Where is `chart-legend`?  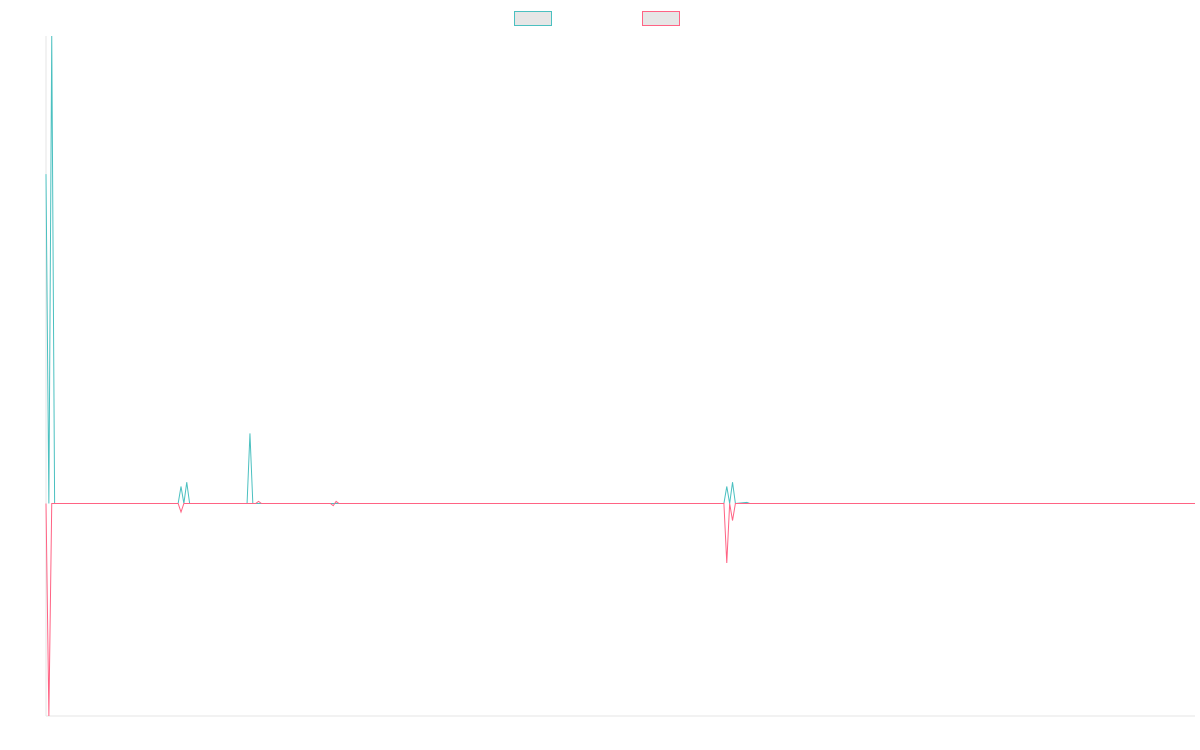 chart-legend is located at coordinates (600, 18).